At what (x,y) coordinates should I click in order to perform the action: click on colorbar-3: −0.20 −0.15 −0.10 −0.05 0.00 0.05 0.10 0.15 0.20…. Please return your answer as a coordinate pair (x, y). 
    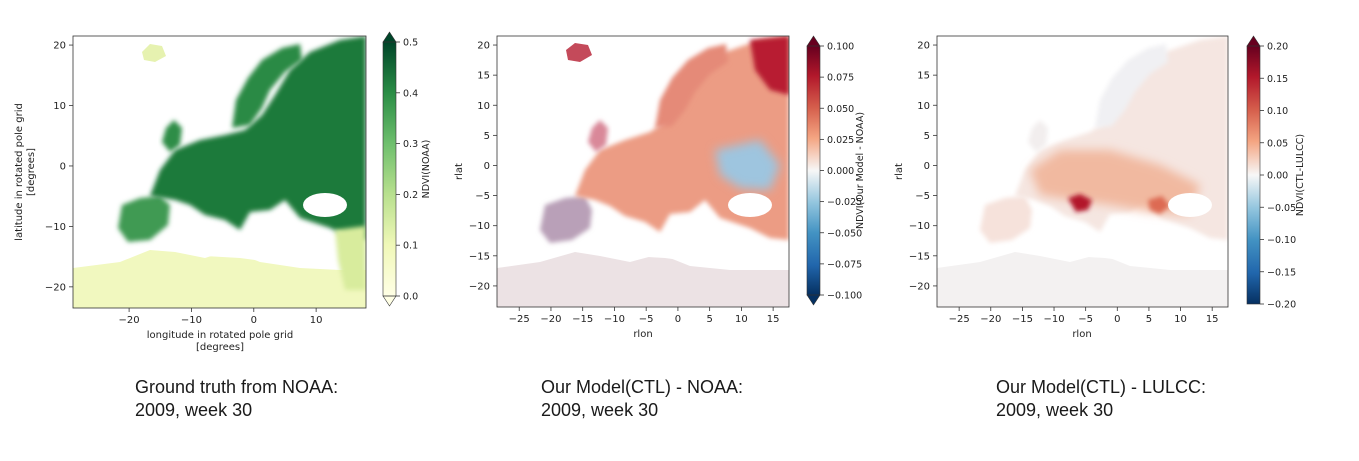
    Looking at the image, I should click on (1276, 173).